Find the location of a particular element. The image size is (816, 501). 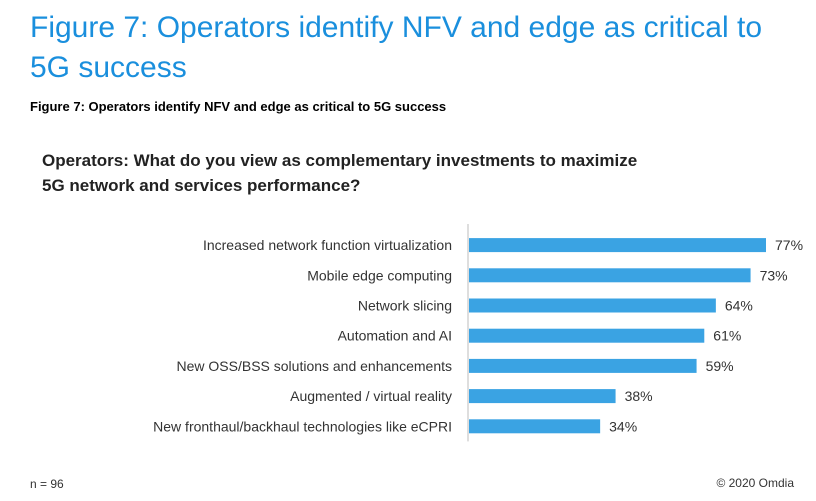

category-label: Augmented / virtual reality is located at coordinates (371, 396).